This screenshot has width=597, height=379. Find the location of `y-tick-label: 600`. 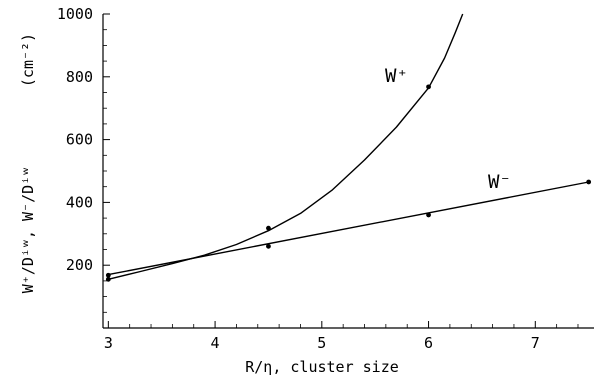

y-tick-label: 600 is located at coordinates (79, 140).